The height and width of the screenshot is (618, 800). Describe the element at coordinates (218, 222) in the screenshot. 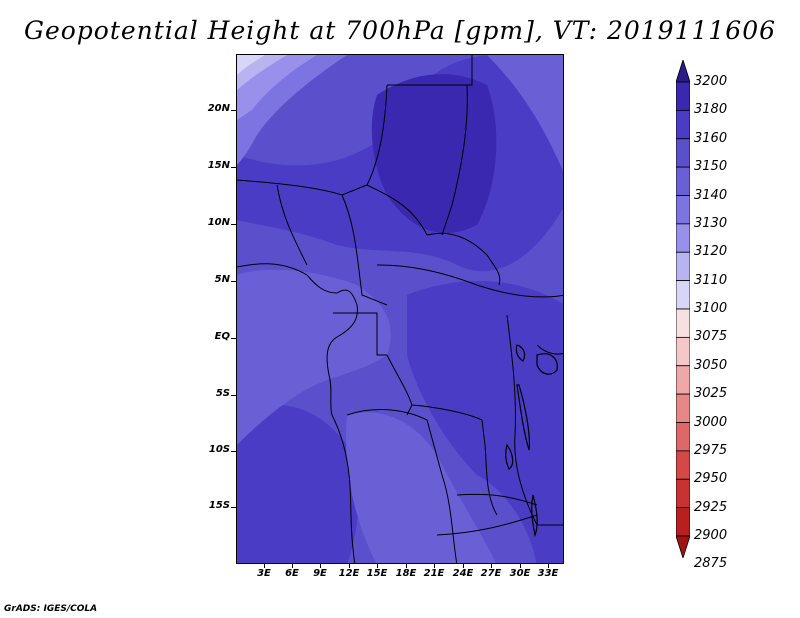

I see `lat-label-10n: 10N` at that location.